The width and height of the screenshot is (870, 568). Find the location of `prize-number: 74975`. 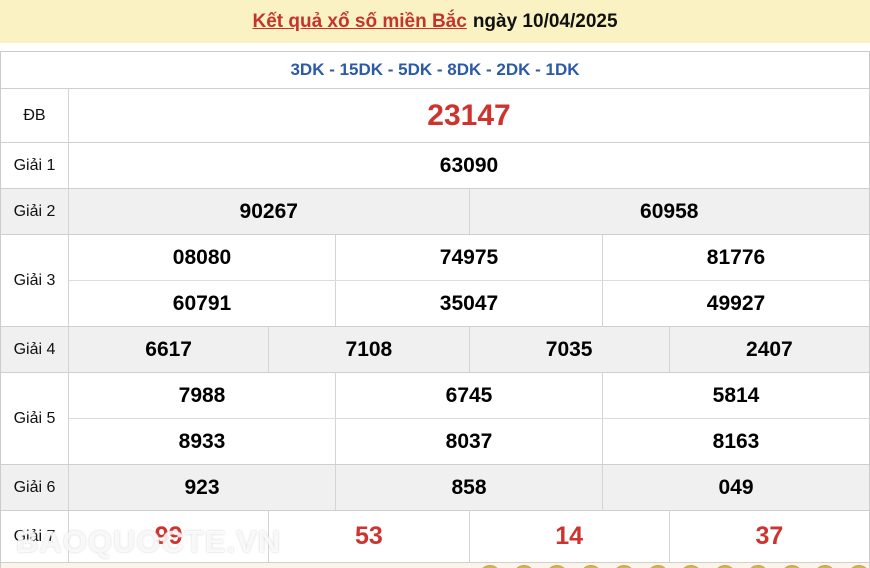

prize-number: 74975 is located at coordinates (468, 257).